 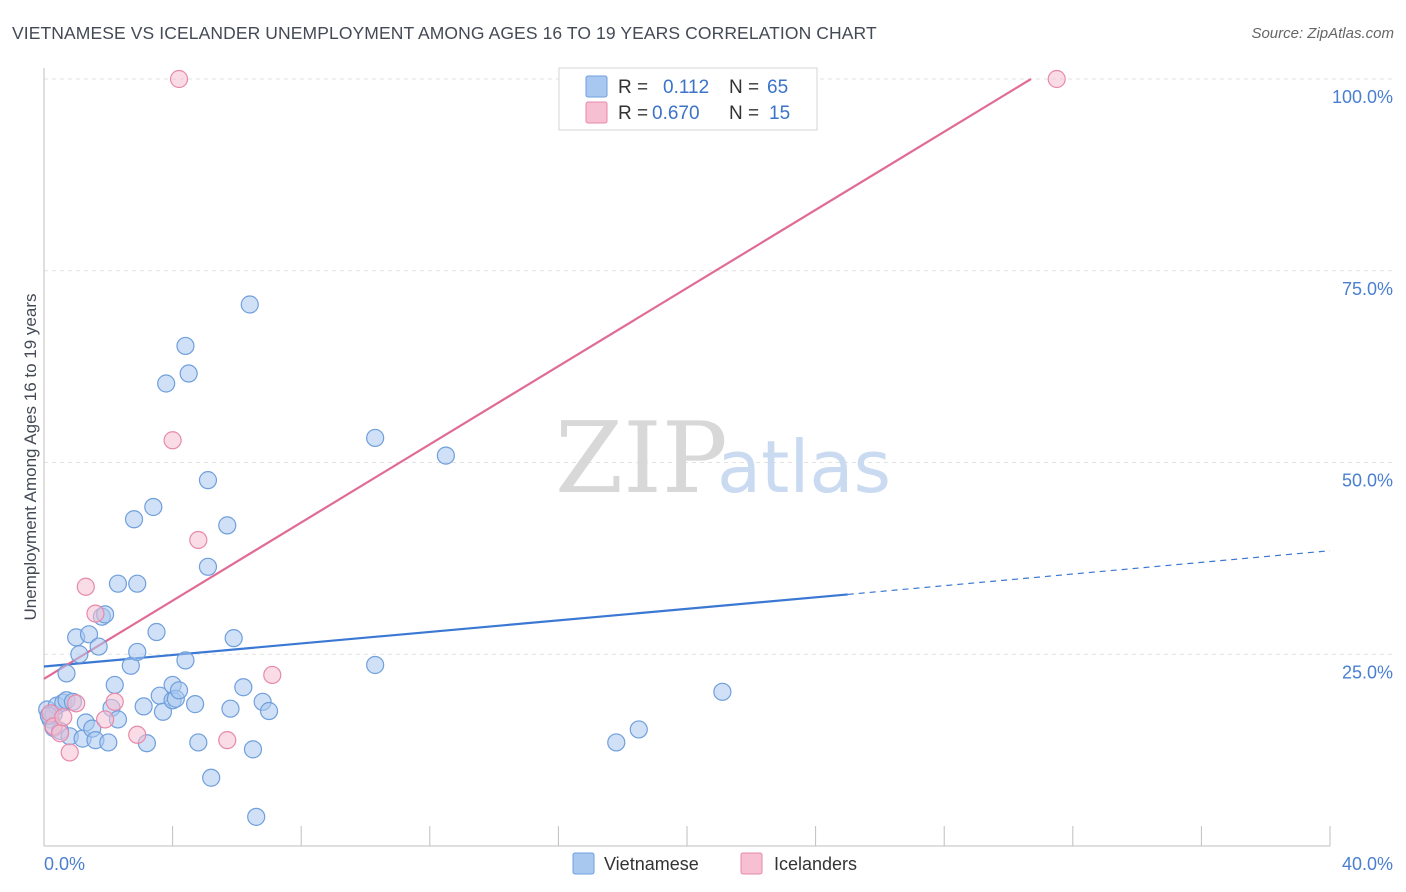 What do you see at coordinates (744, 87) in the screenshot?
I see `legend-n-label-vietnamese: N =` at bounding box center [744, 87].